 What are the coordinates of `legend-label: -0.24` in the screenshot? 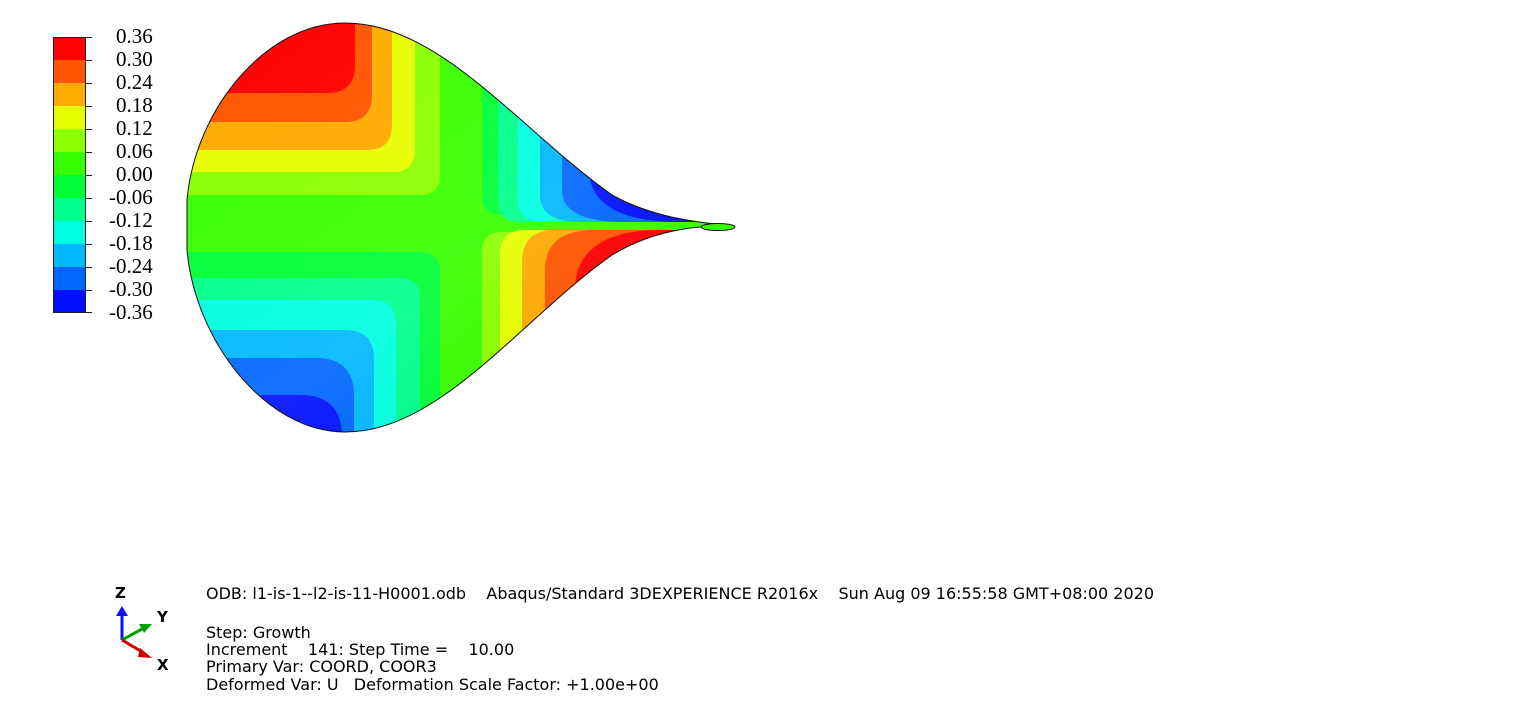 It's located at (131, 266).